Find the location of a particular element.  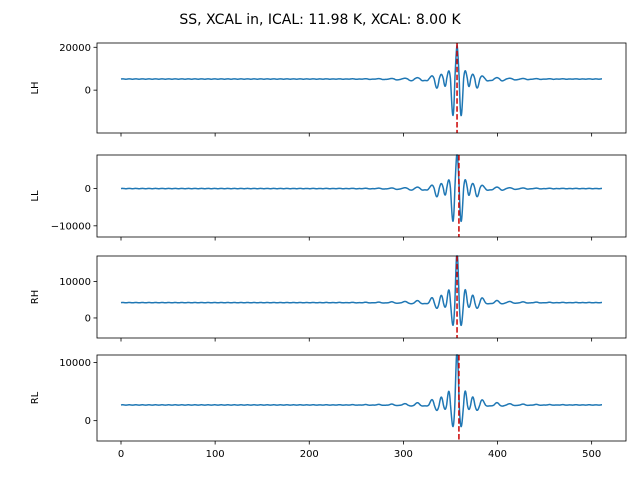

y-tick-label: 20000 is located at coordinates (75, 48).